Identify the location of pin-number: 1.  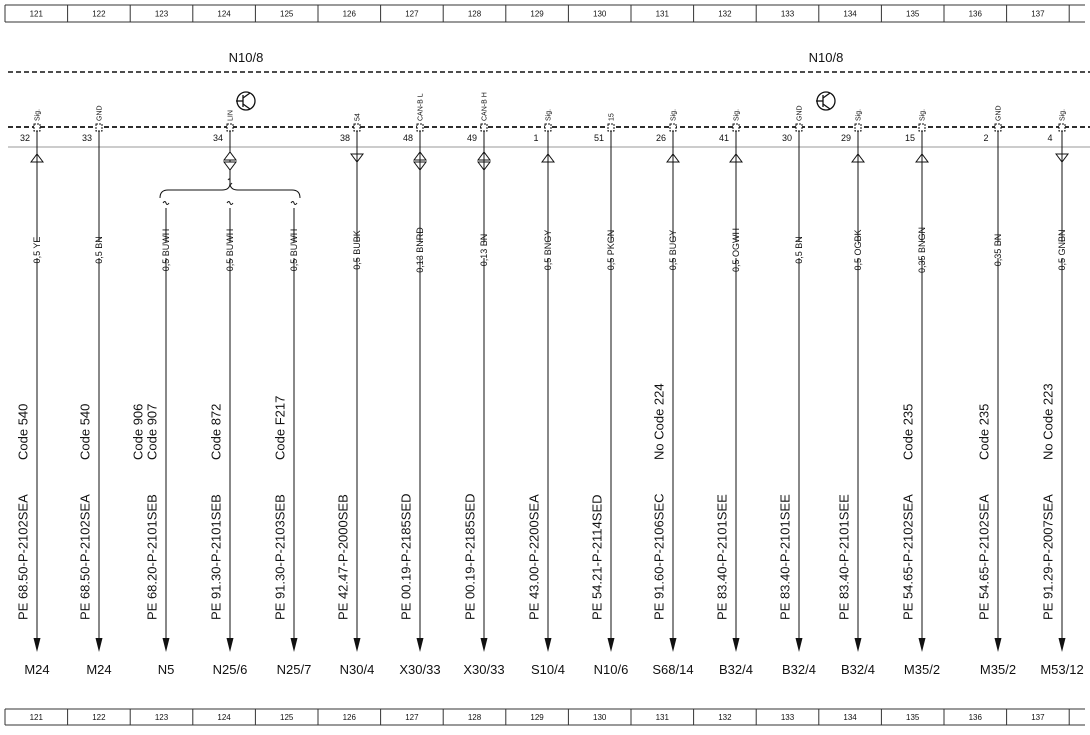
(535, 138).